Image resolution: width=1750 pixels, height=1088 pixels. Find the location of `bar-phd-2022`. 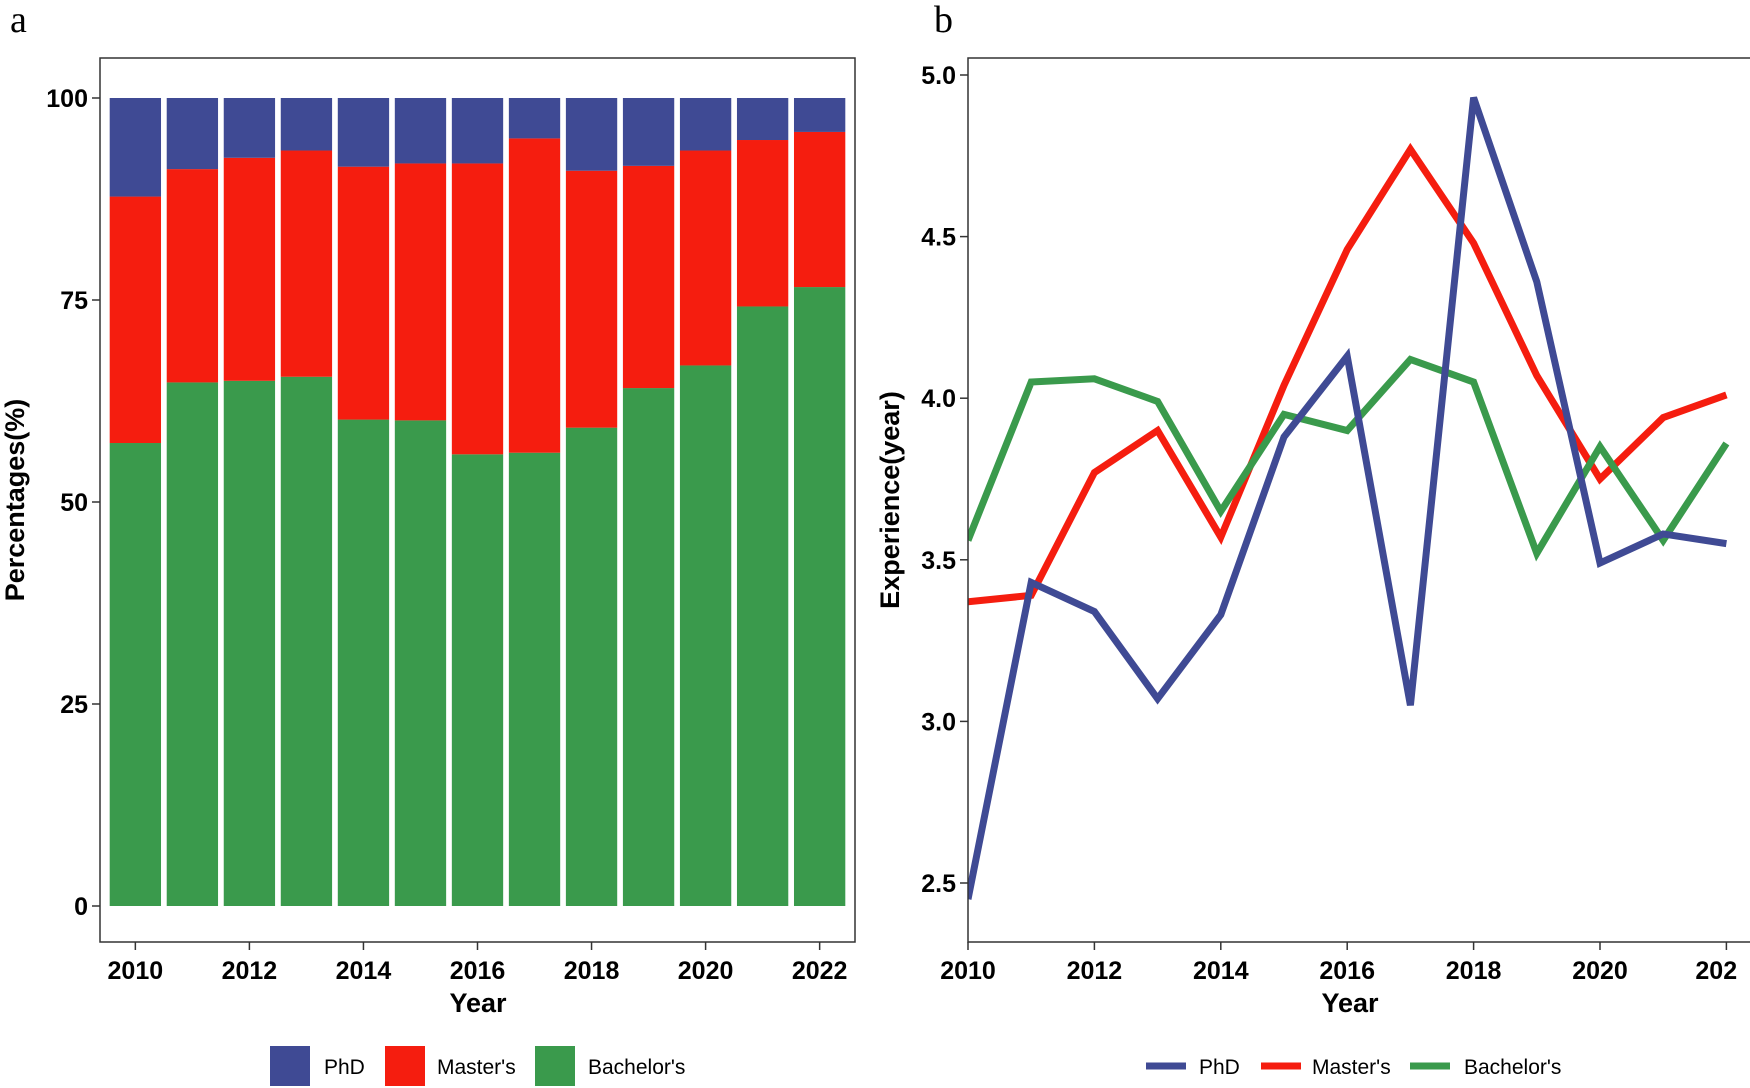

bar-phd-2022 is located at coordinates (819, 115).